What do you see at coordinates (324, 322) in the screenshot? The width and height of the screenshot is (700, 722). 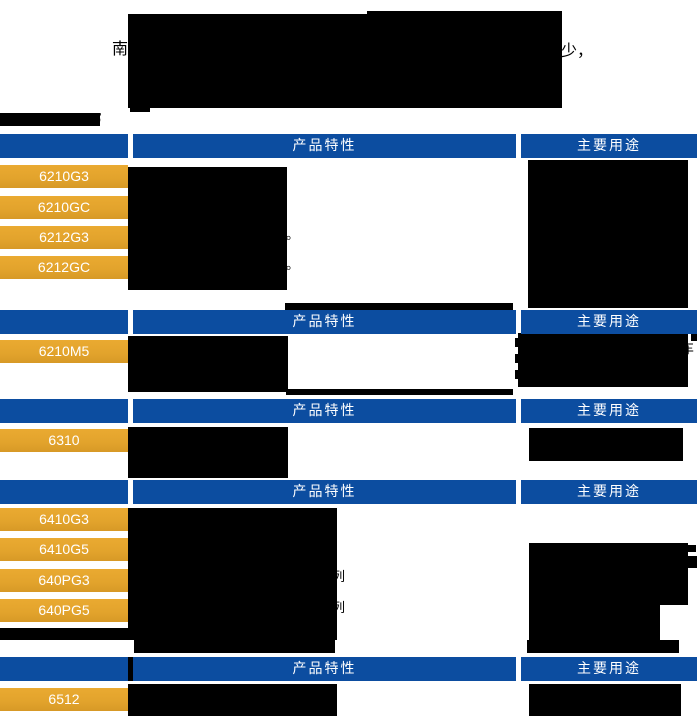 I see `table2-header-features: 产品特性` at bounding box center [324, 322].